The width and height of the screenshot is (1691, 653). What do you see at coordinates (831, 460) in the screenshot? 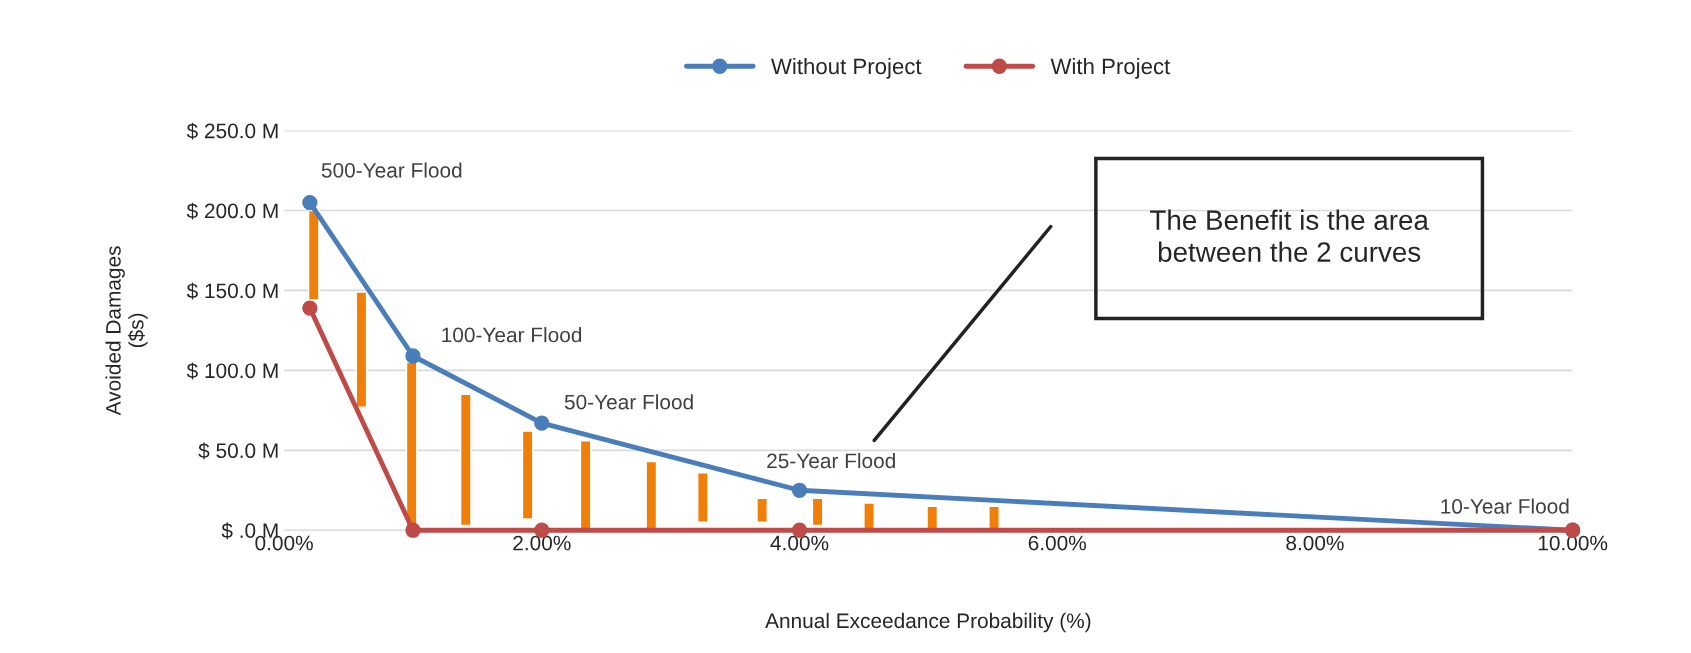
I see `annotation: 25-Year Flood` at bounding box center [831, 460].